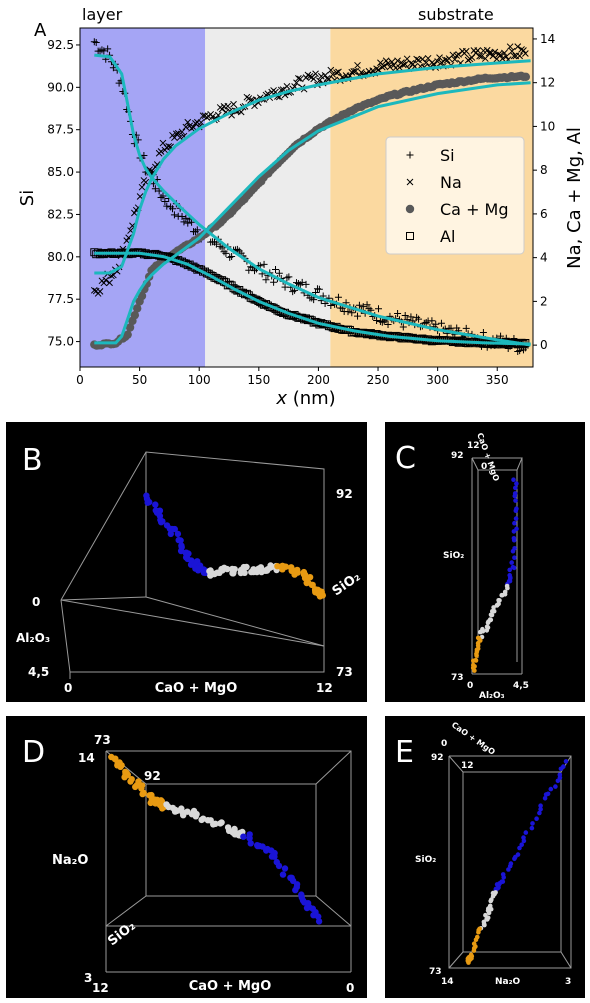 The image size is (590, 1003). What do you see at coordinates (547, 39) in the screenshot?
I see `right-tick-label: 14` at bounding box center [547, 39].